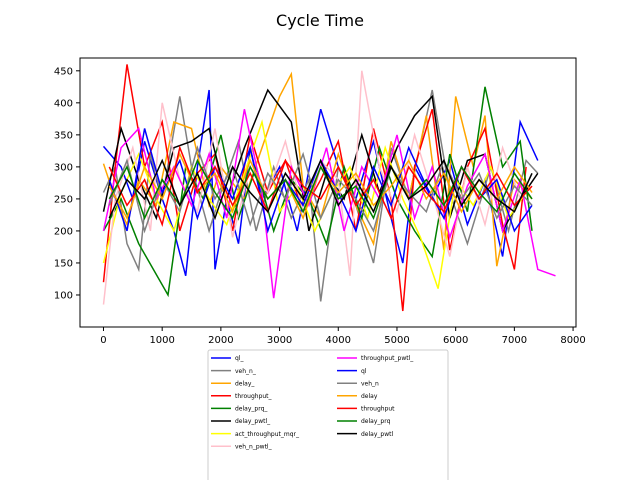  Describe the element at coordinates (369, 396) in the screenshot. I see `legend-label: delay` at that location.